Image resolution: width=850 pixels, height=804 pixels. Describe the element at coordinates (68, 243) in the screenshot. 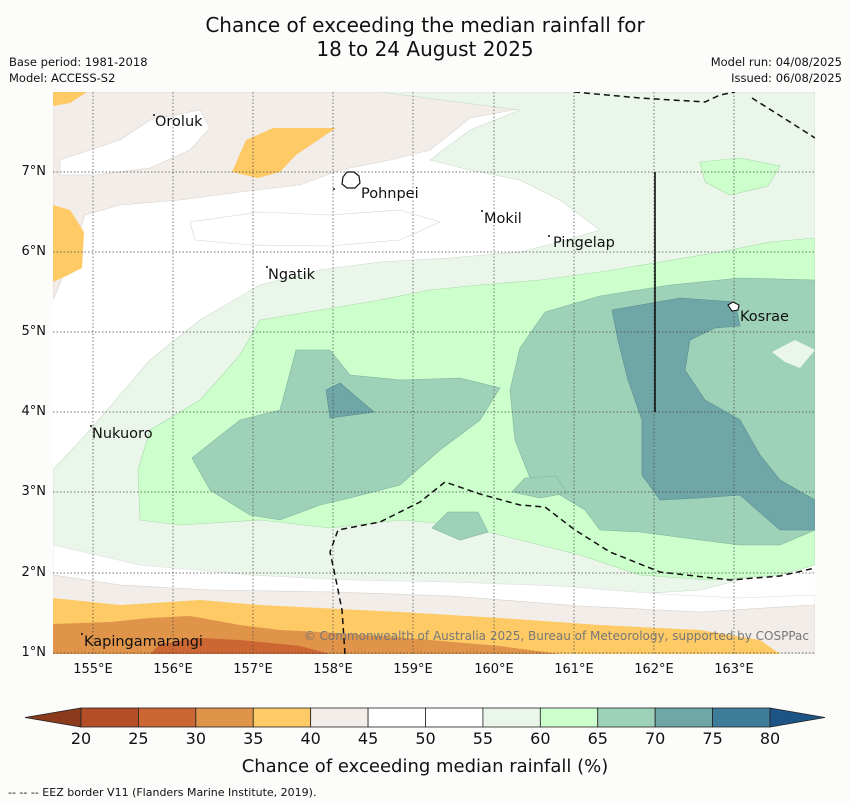

I see `contour-fill-35-40-c` at that location.